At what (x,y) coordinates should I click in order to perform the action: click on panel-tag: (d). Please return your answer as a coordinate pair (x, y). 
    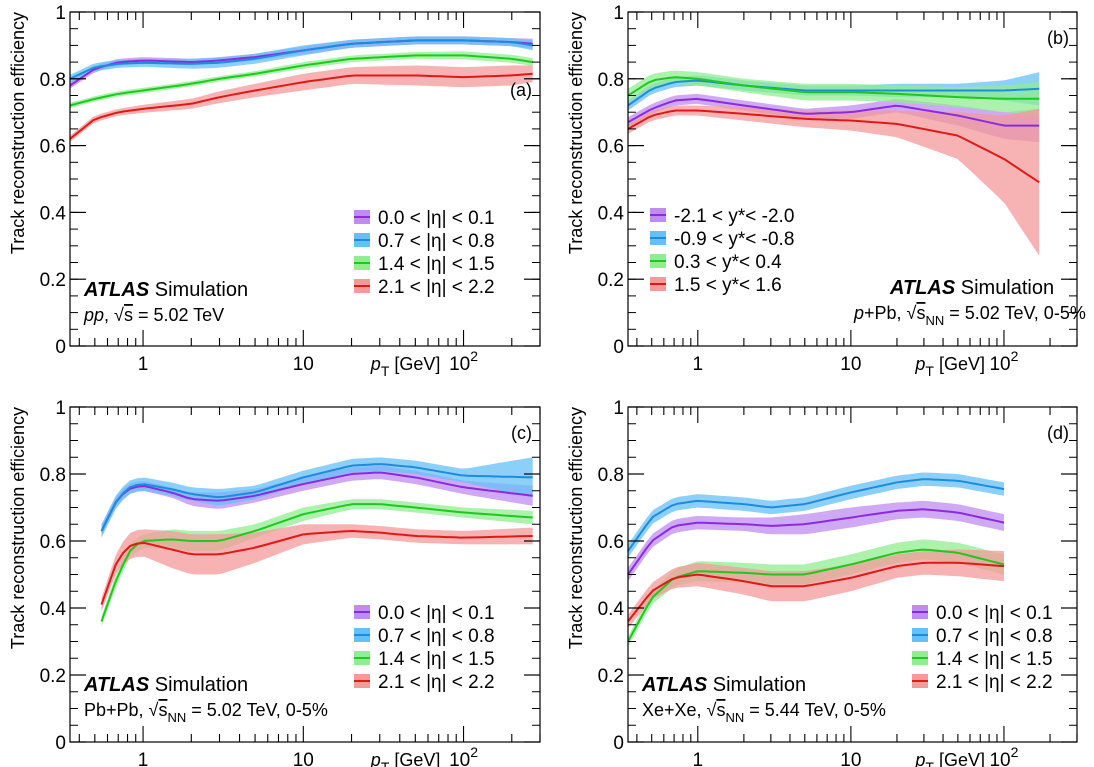
    Looking at the image, I should click on (1058, 433).